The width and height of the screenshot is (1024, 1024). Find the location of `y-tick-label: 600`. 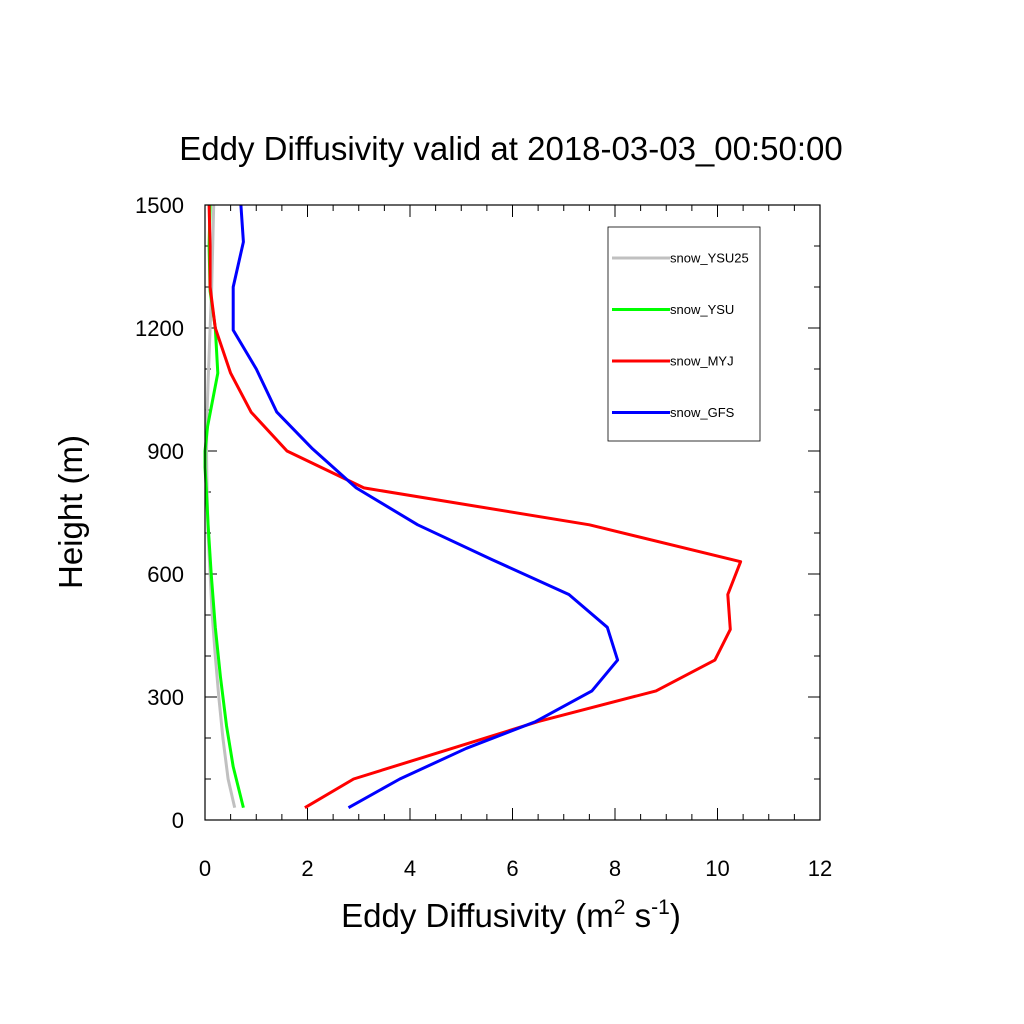

y-tick-label: 600 is located at coordinates (165, 574).